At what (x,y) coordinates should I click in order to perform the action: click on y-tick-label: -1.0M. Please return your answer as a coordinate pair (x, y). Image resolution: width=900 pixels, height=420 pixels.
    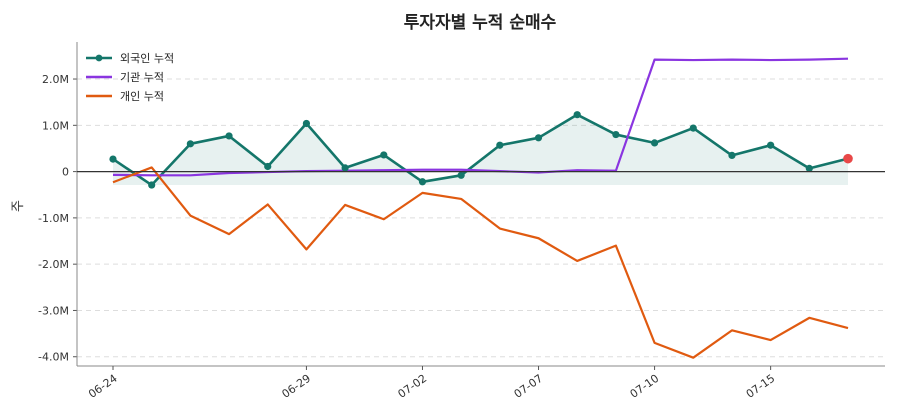
    Looking at the image, I should click on (53, 218).